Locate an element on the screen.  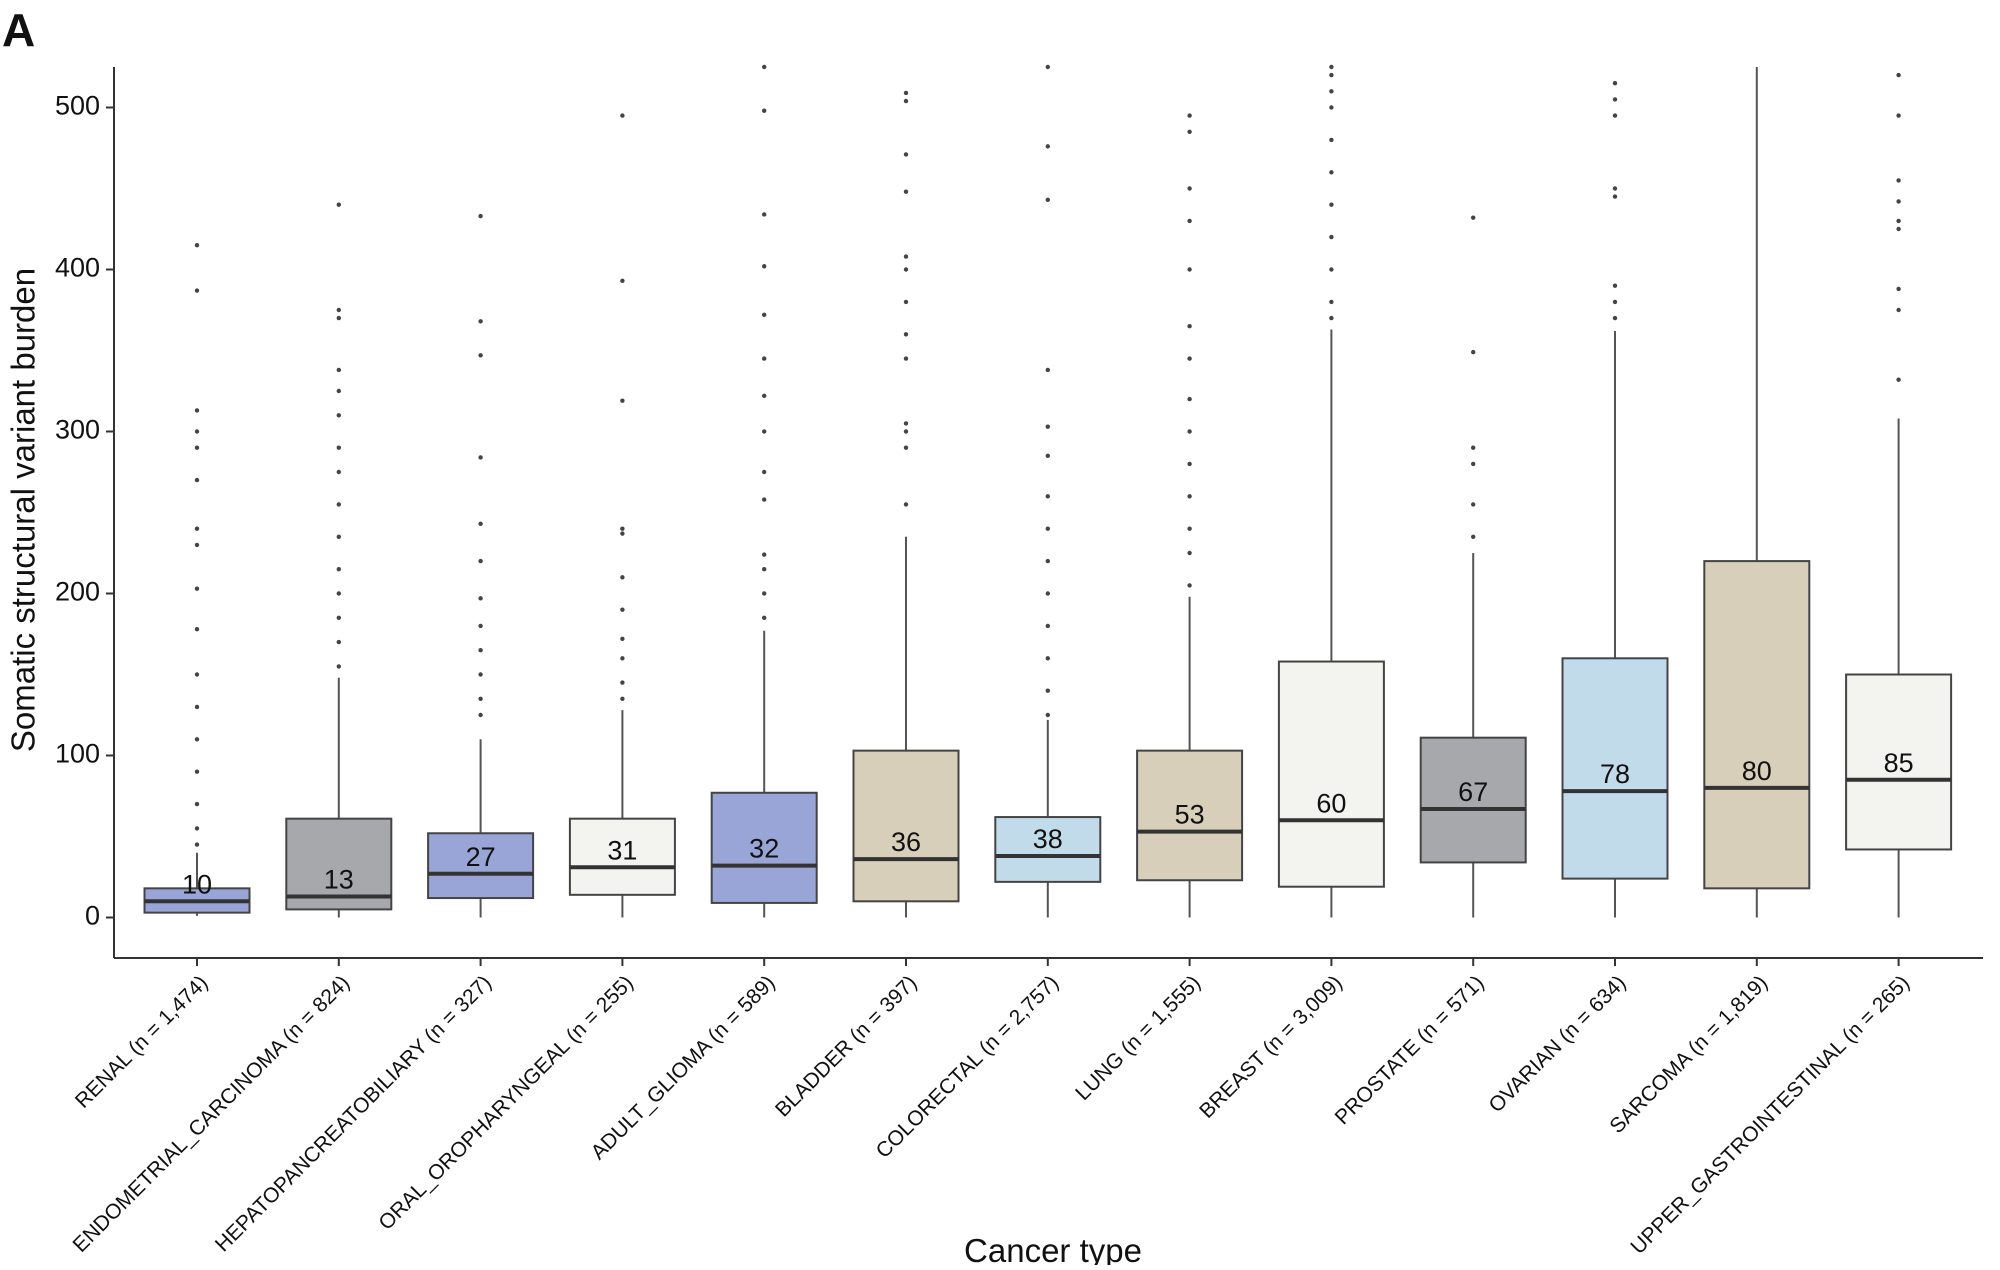
median-label: 32 is located at coordinates (764, 849).